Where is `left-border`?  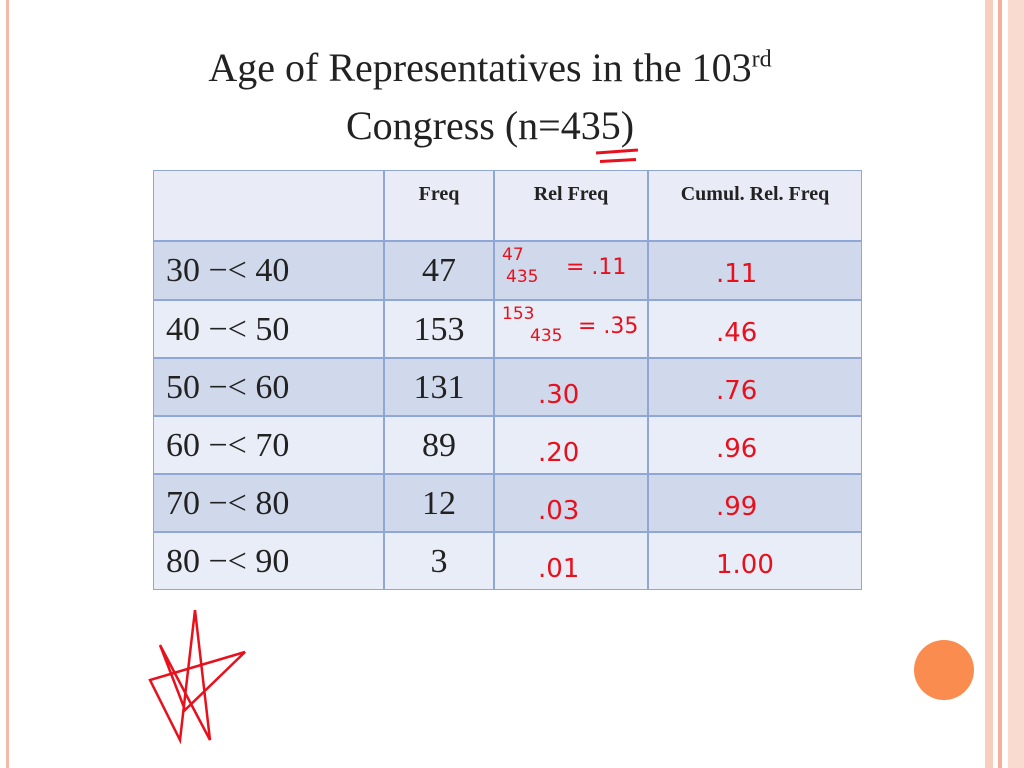 left-border is located at coordinates (7, 384).